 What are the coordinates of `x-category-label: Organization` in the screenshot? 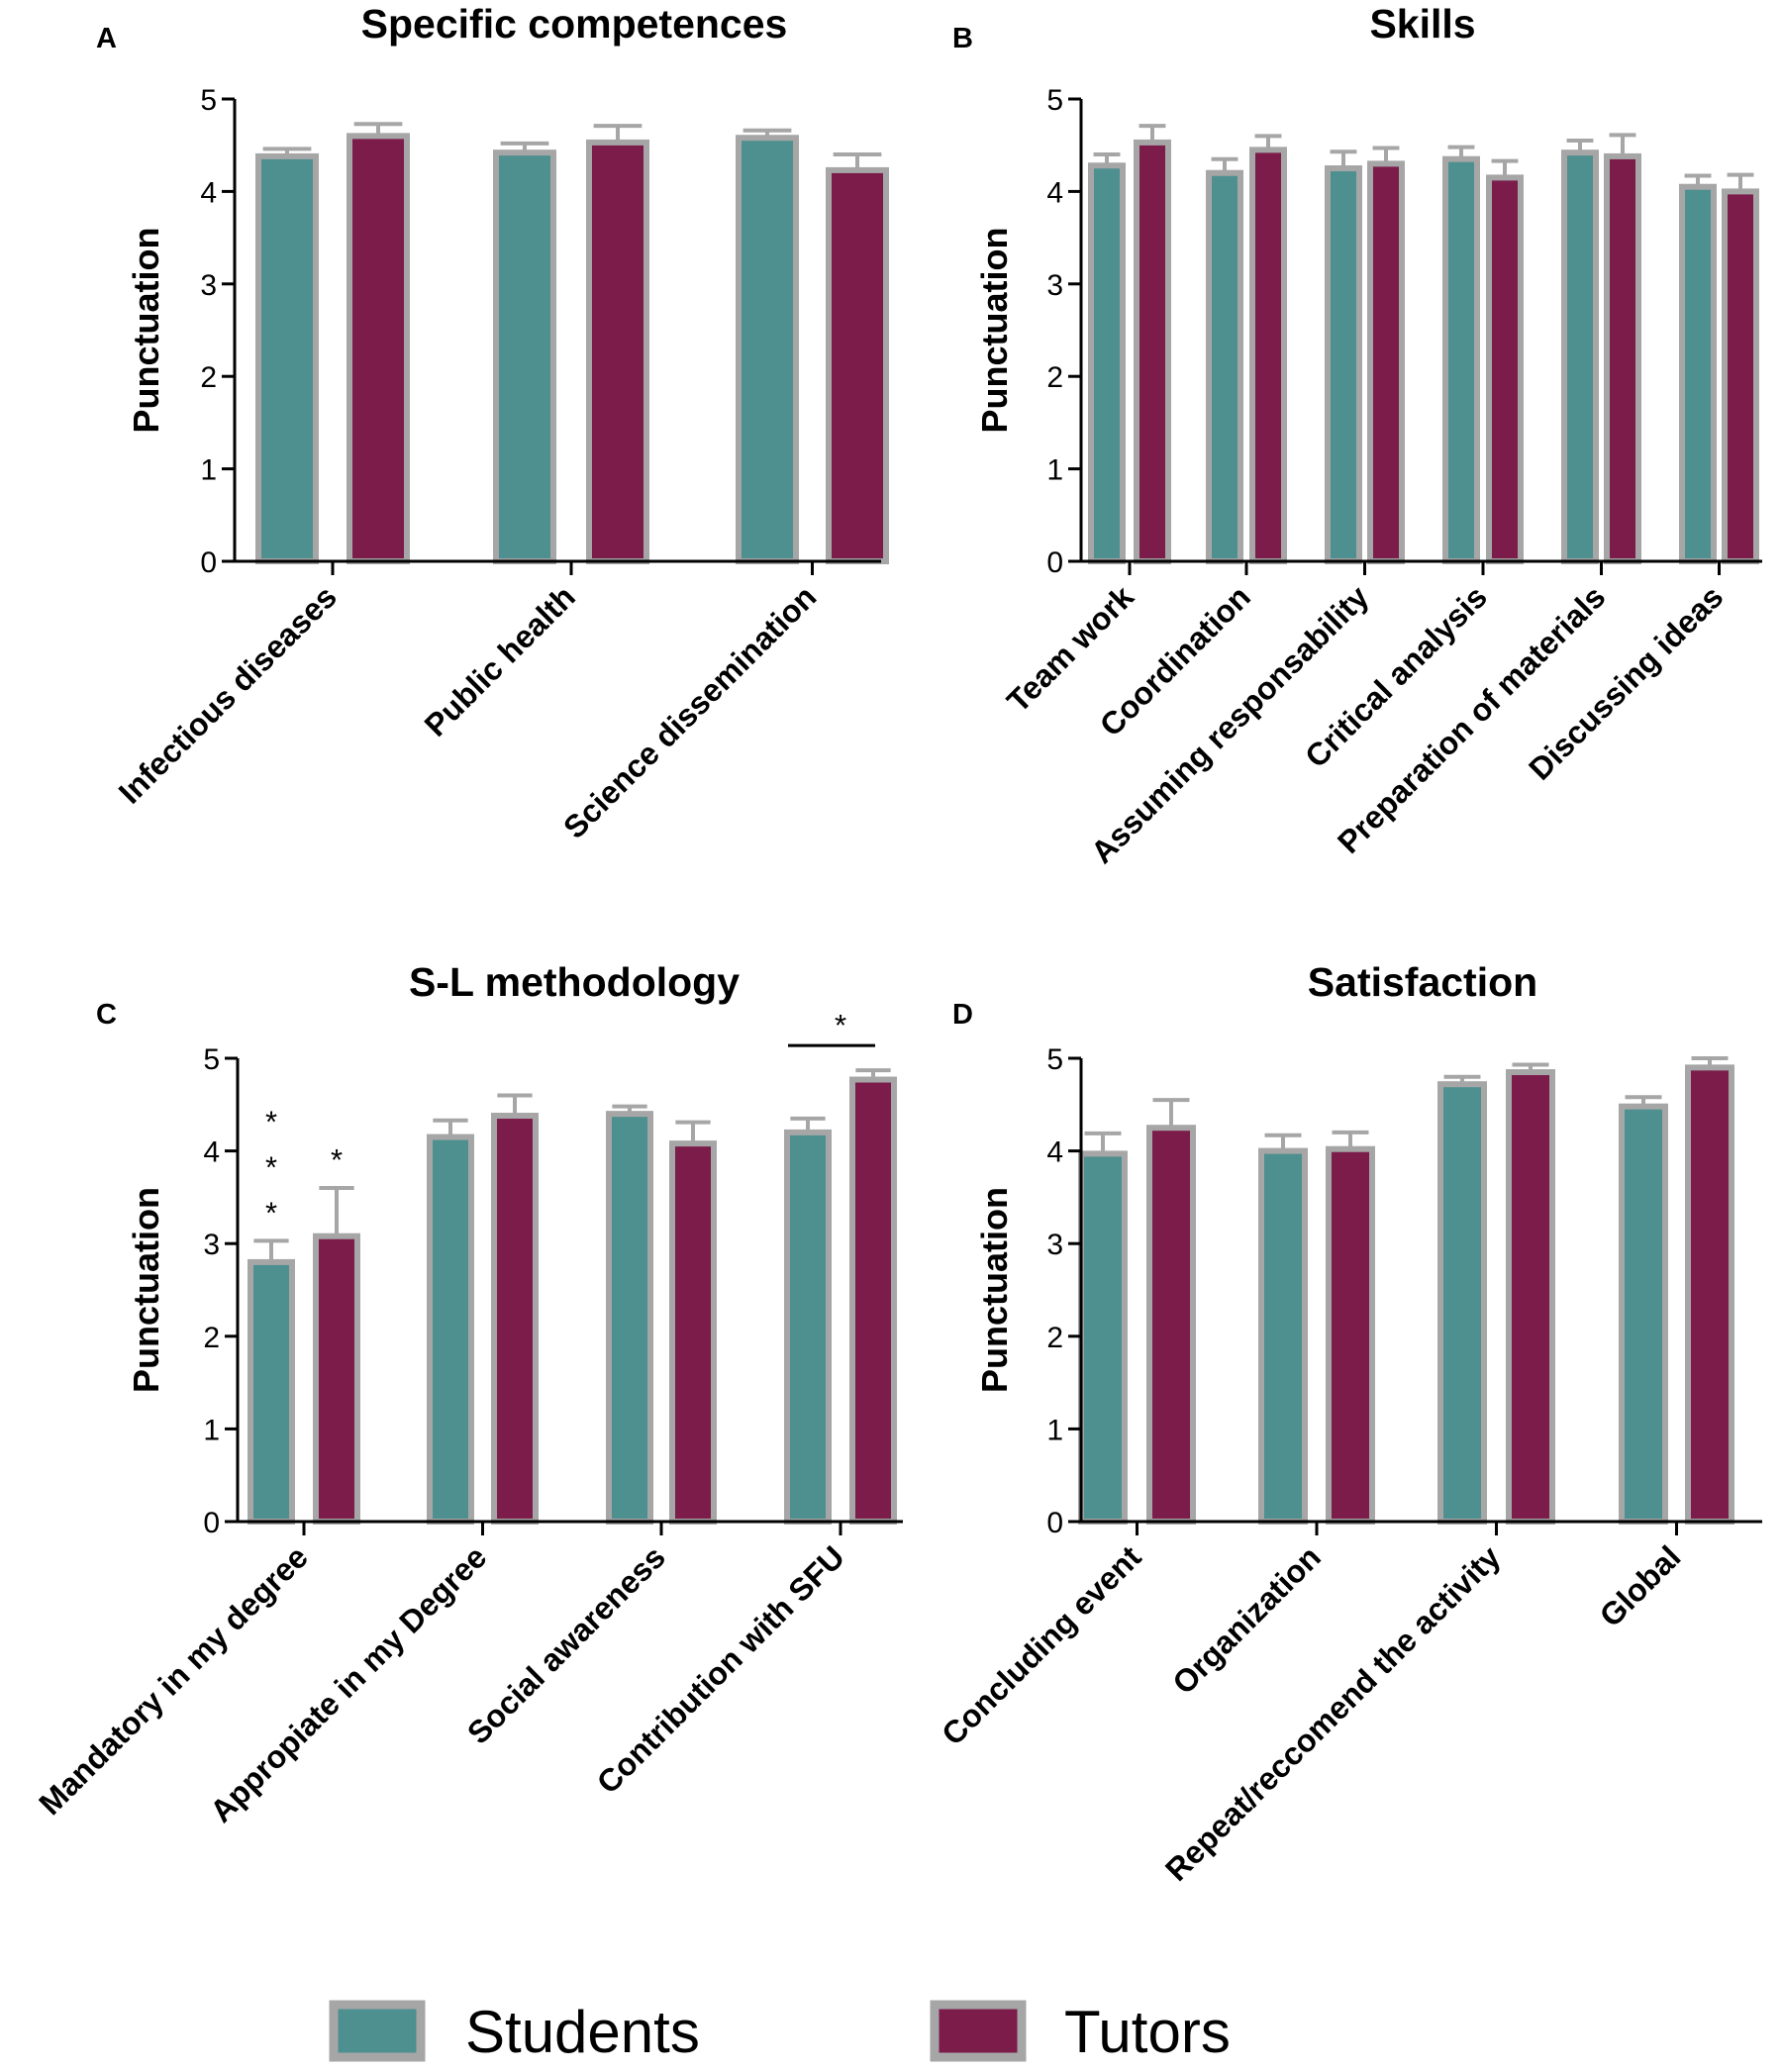 It's located at (1247, 1619).